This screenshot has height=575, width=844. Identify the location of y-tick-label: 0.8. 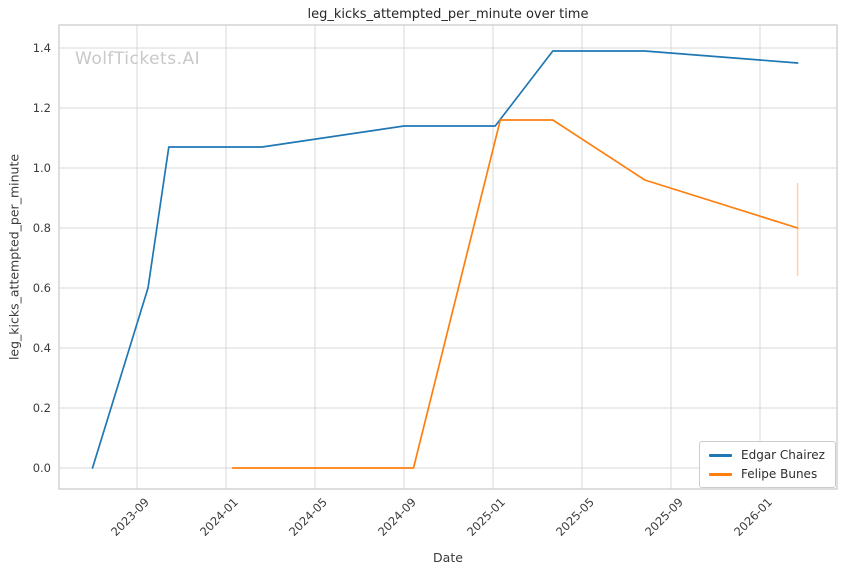
(41, 228).